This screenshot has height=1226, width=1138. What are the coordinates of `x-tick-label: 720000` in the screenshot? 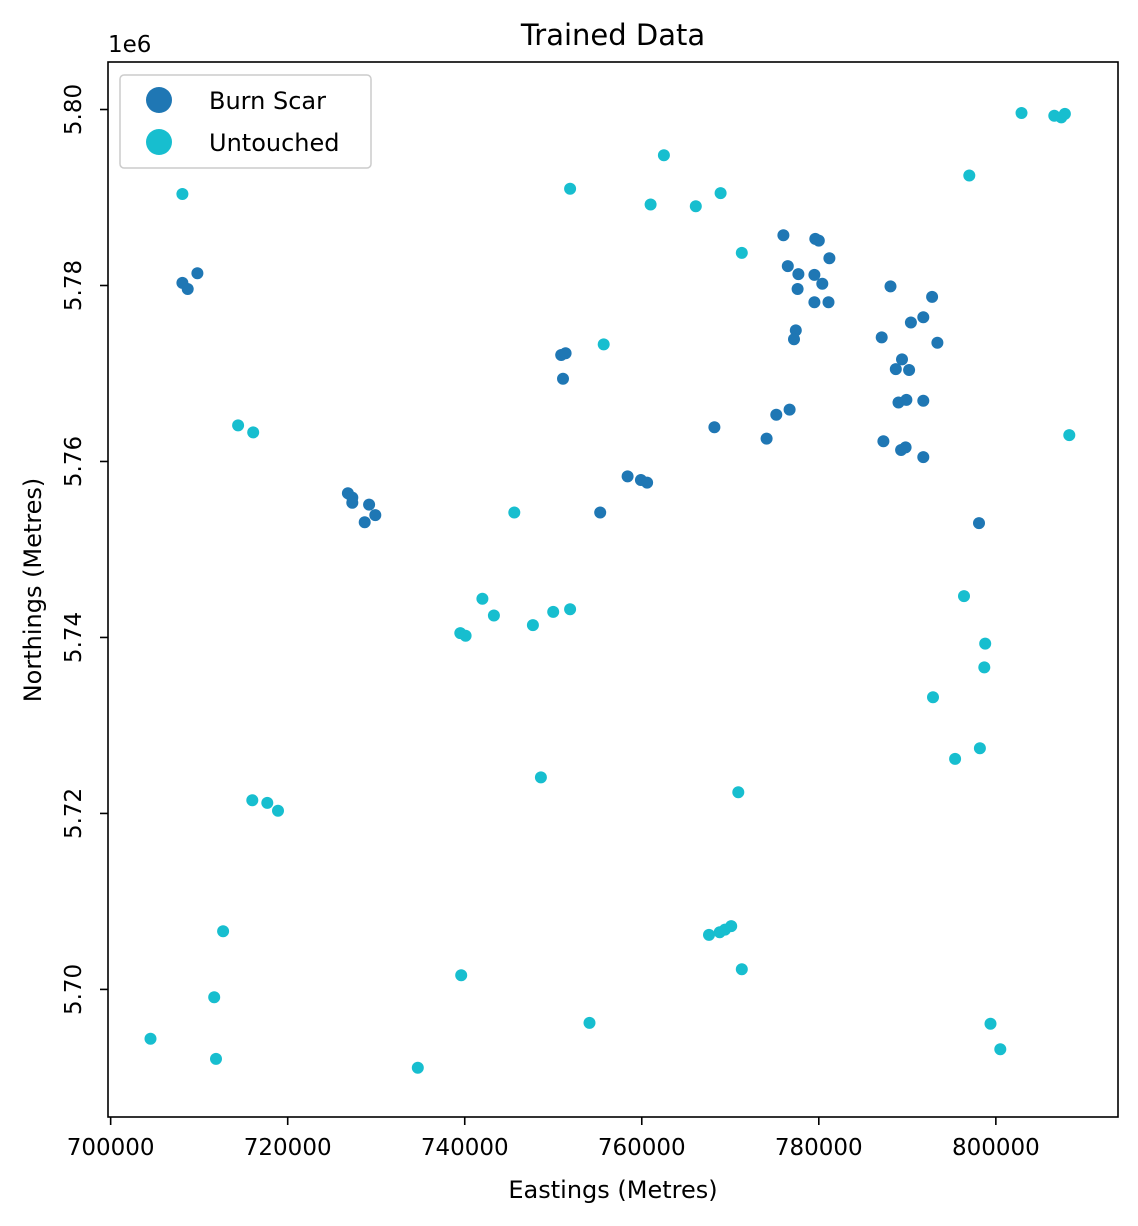 It's located at (288, 1148).